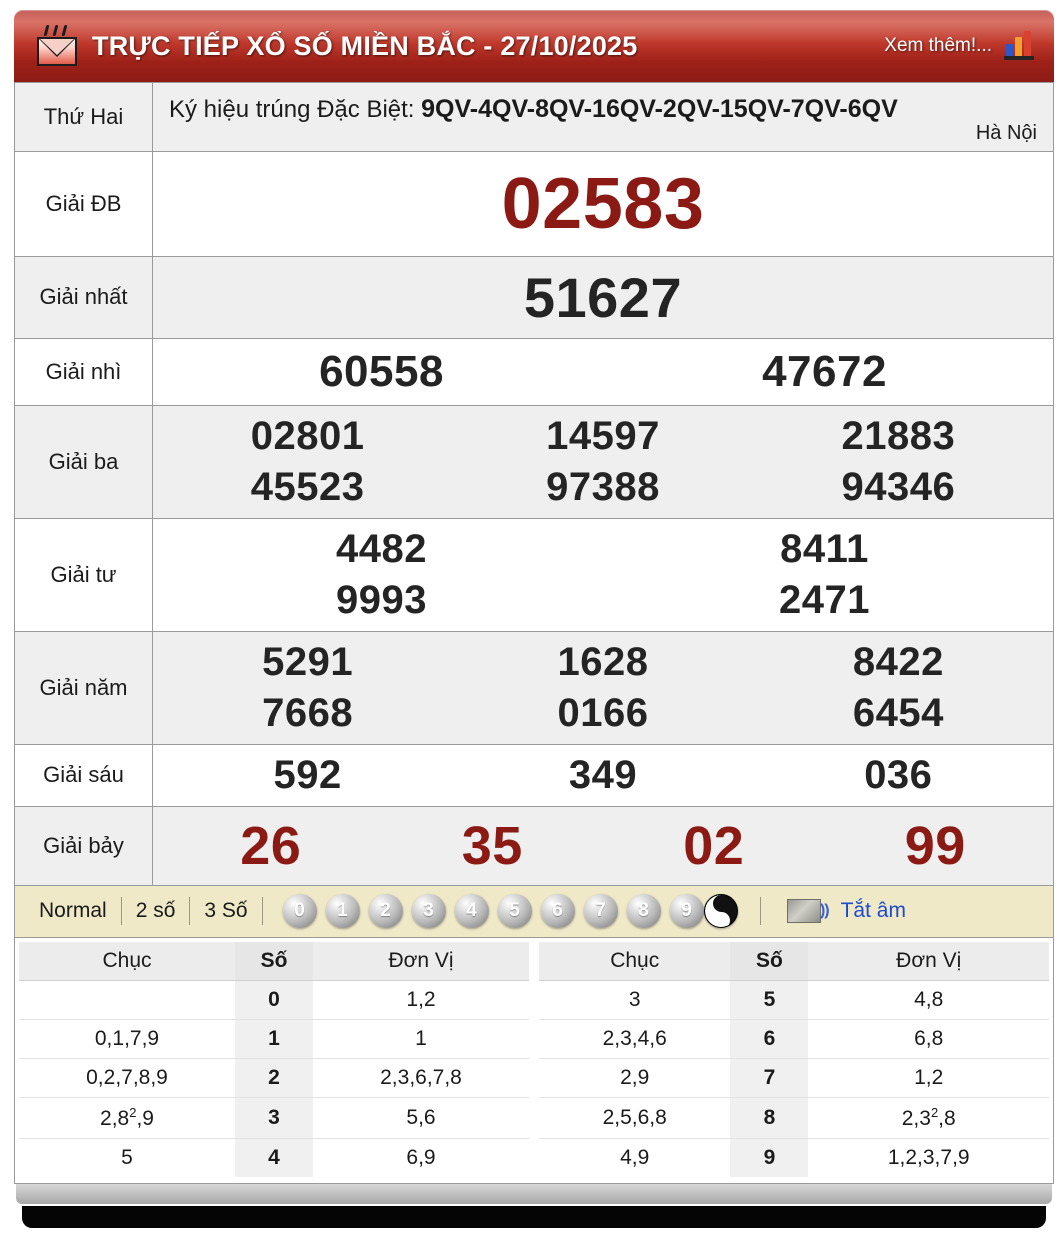 The width and height of the screenshot is (1064, 1236). Describe the element at coordinates (83, 687) in the screenshot. I see `prize-label-nam: Giải năm` at that location.